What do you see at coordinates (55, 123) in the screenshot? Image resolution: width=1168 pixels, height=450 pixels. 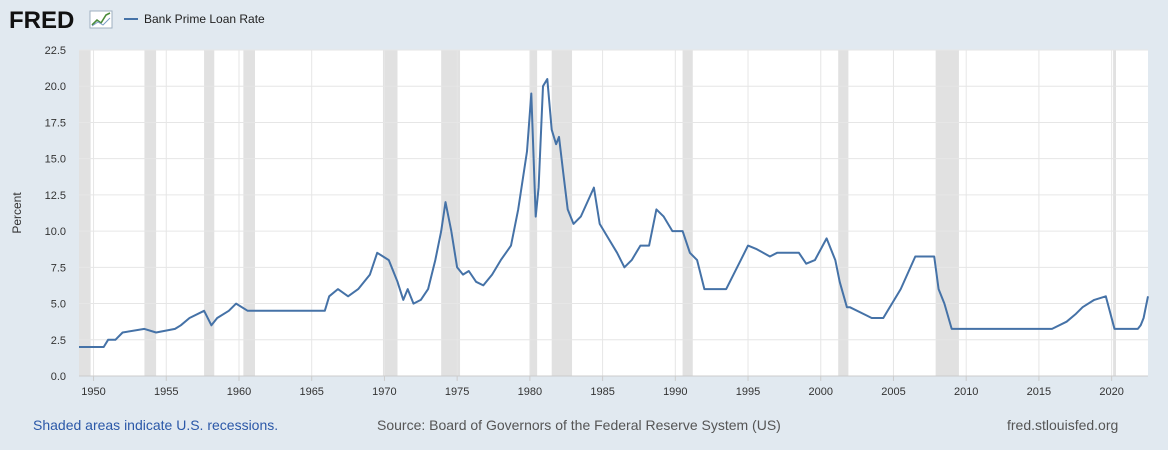 I see `y-tick-label: 17.5` at bounding box center [55, 123].